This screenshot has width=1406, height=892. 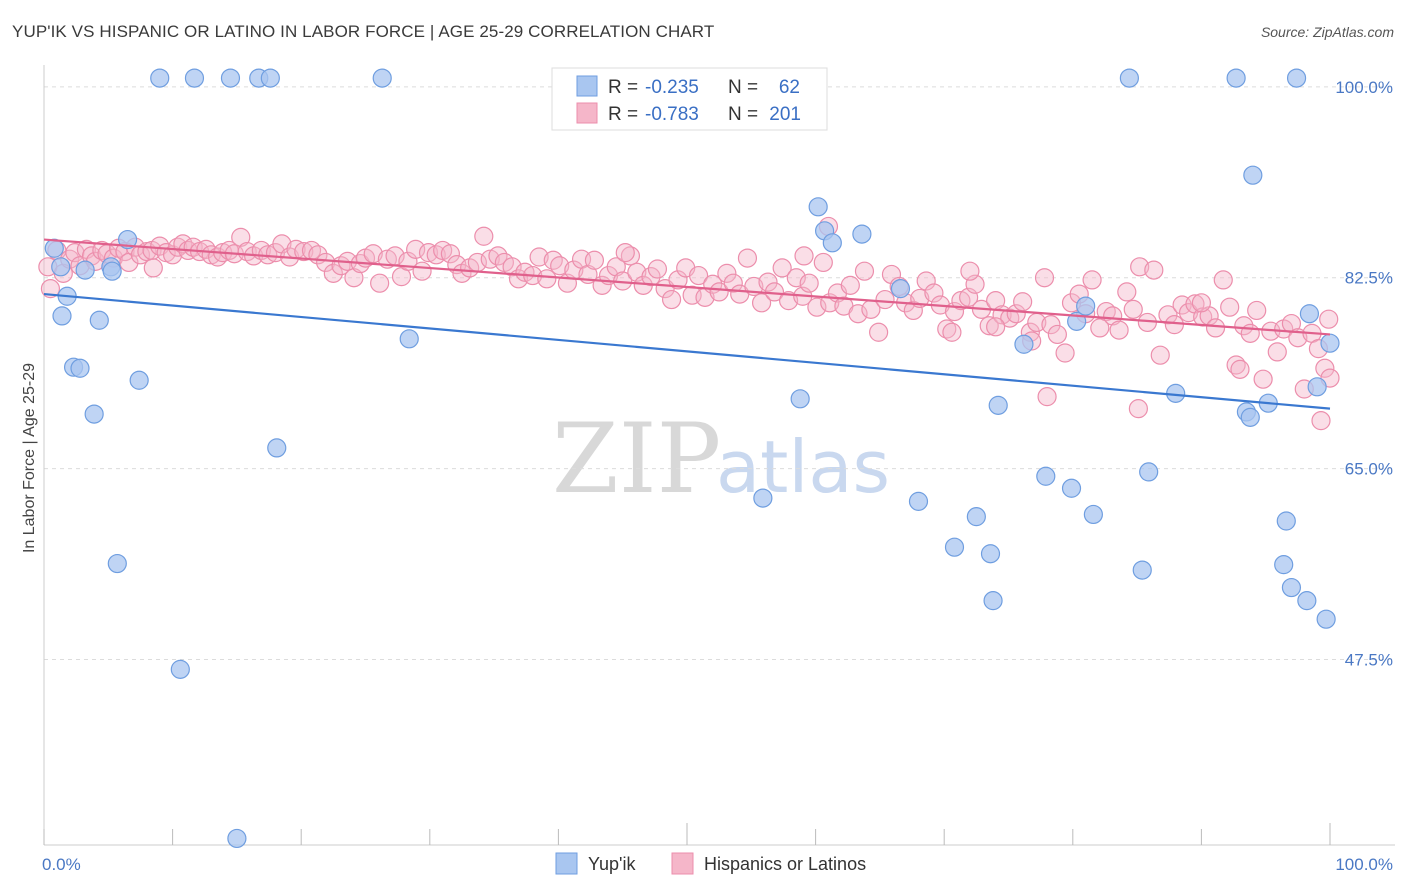 What do you see at coordinates (689, 99) in the screenshot?
I see `legend: R = -0.235 N = 62 R = -0.783 N = 201` at bounding box center [689, 99].